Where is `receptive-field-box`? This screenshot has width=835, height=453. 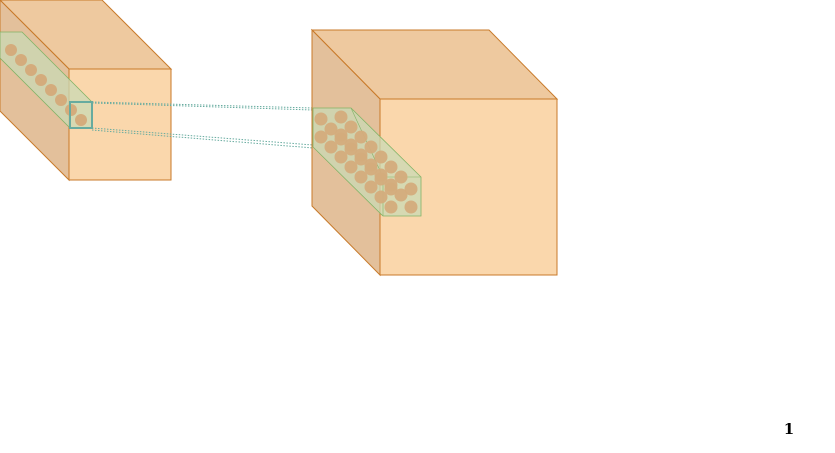
receptive-field-box is located at coordinates (81, 115).